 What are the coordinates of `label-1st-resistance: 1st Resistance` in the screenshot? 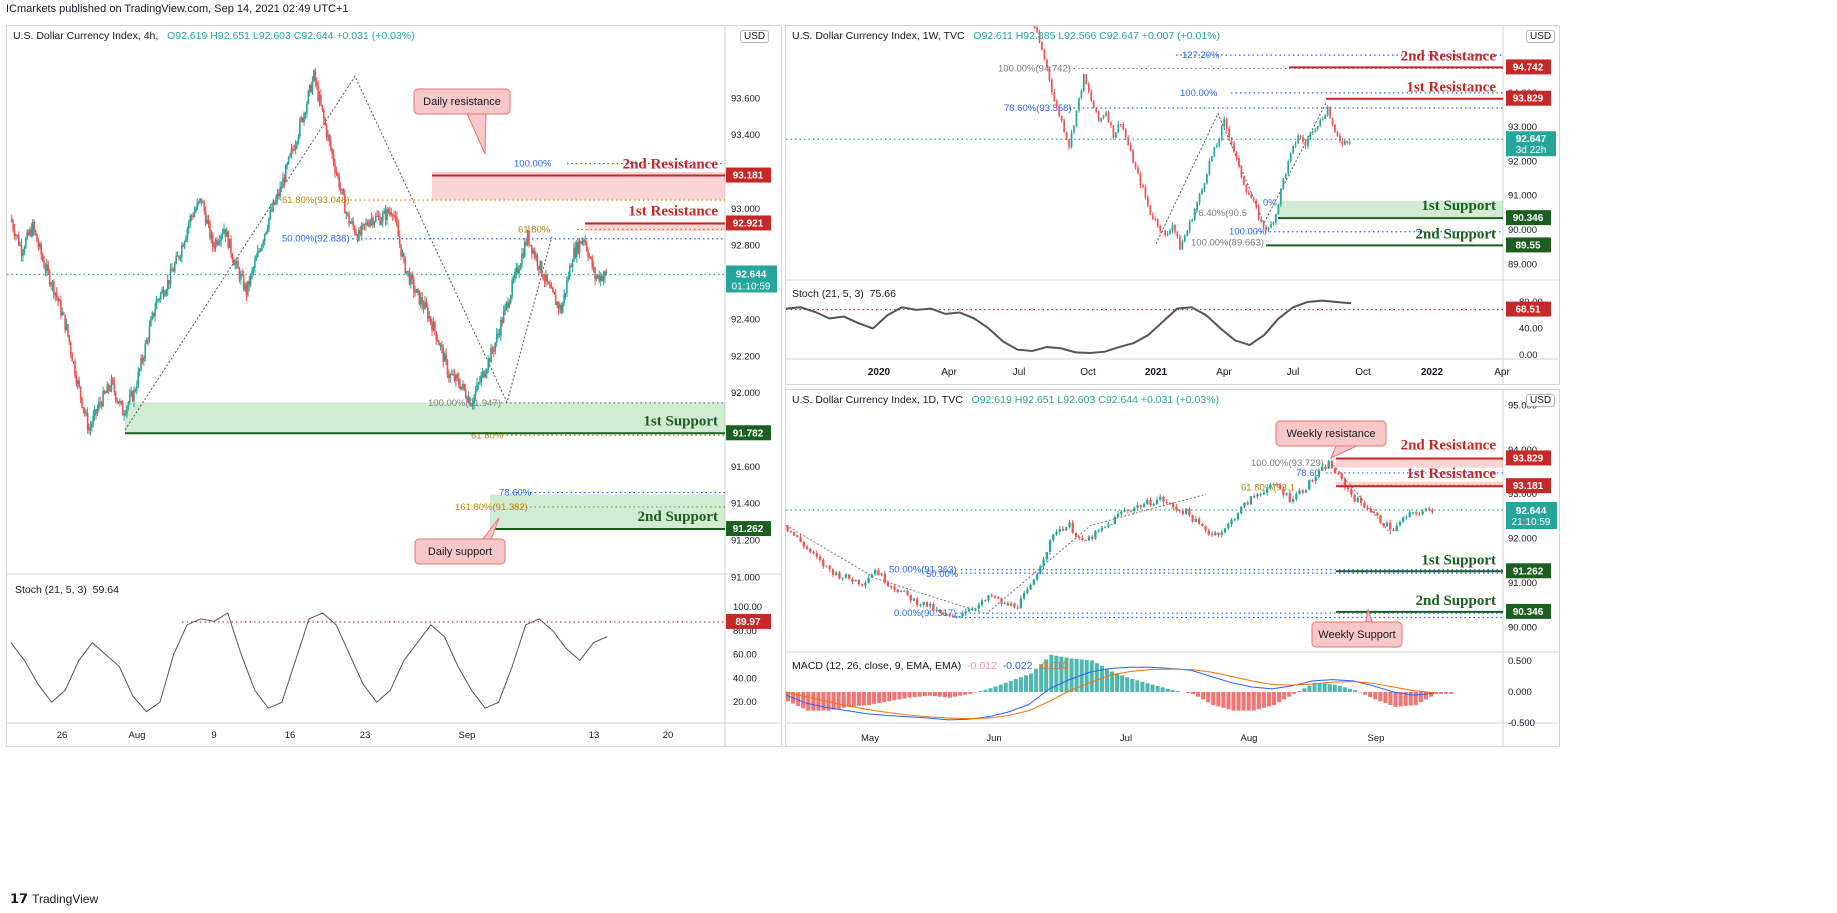 It's located at (673, 211).